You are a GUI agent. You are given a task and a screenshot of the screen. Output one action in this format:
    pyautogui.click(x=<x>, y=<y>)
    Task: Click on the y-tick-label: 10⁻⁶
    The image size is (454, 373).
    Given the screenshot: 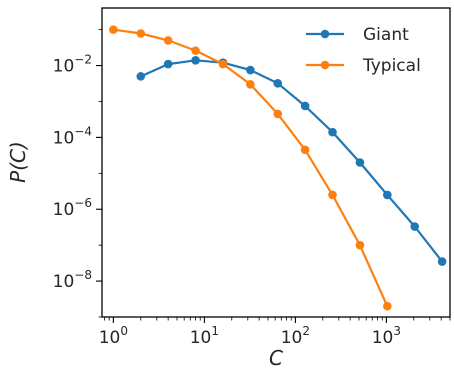 What is the action you would take?
    pyautogui.click(x=72, y=208)
    